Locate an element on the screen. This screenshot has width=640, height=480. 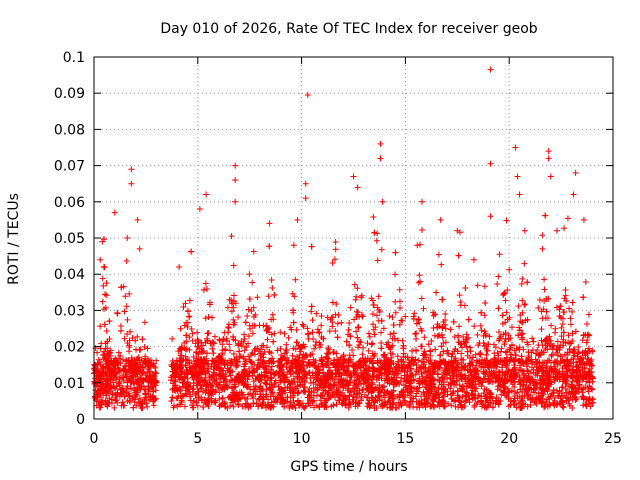
x-axis-label: GPS time / hours is located at coordinates (348, 467).